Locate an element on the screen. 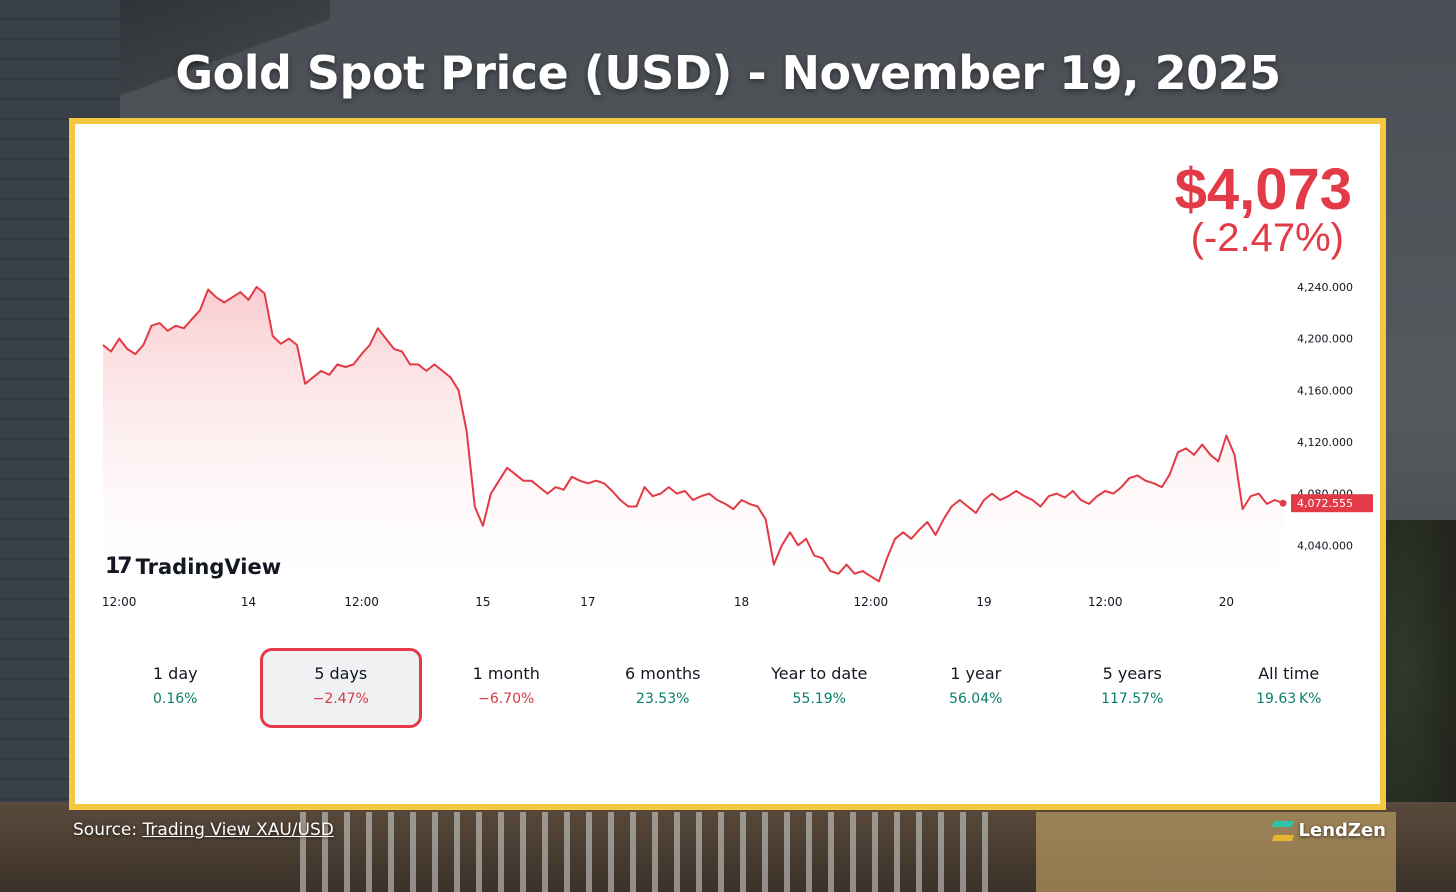 The width and height of the screenshot is (1456, 892). brand-name: LendZen is located at coordinates (1342, 830).